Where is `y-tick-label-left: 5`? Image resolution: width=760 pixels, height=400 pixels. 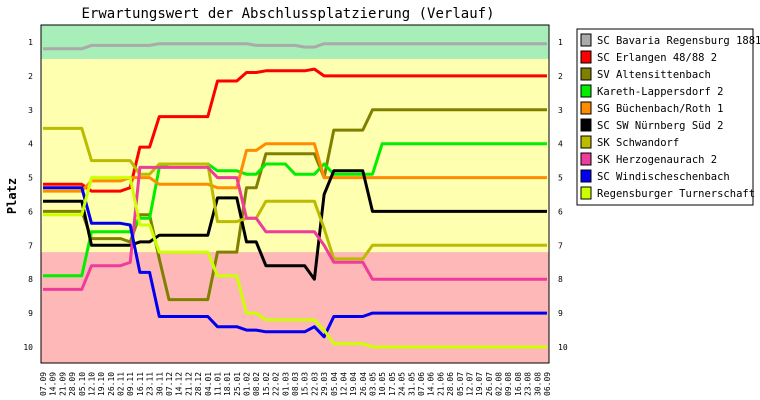 y-tick-label-left: 5 is located at coordinates (30, 178).